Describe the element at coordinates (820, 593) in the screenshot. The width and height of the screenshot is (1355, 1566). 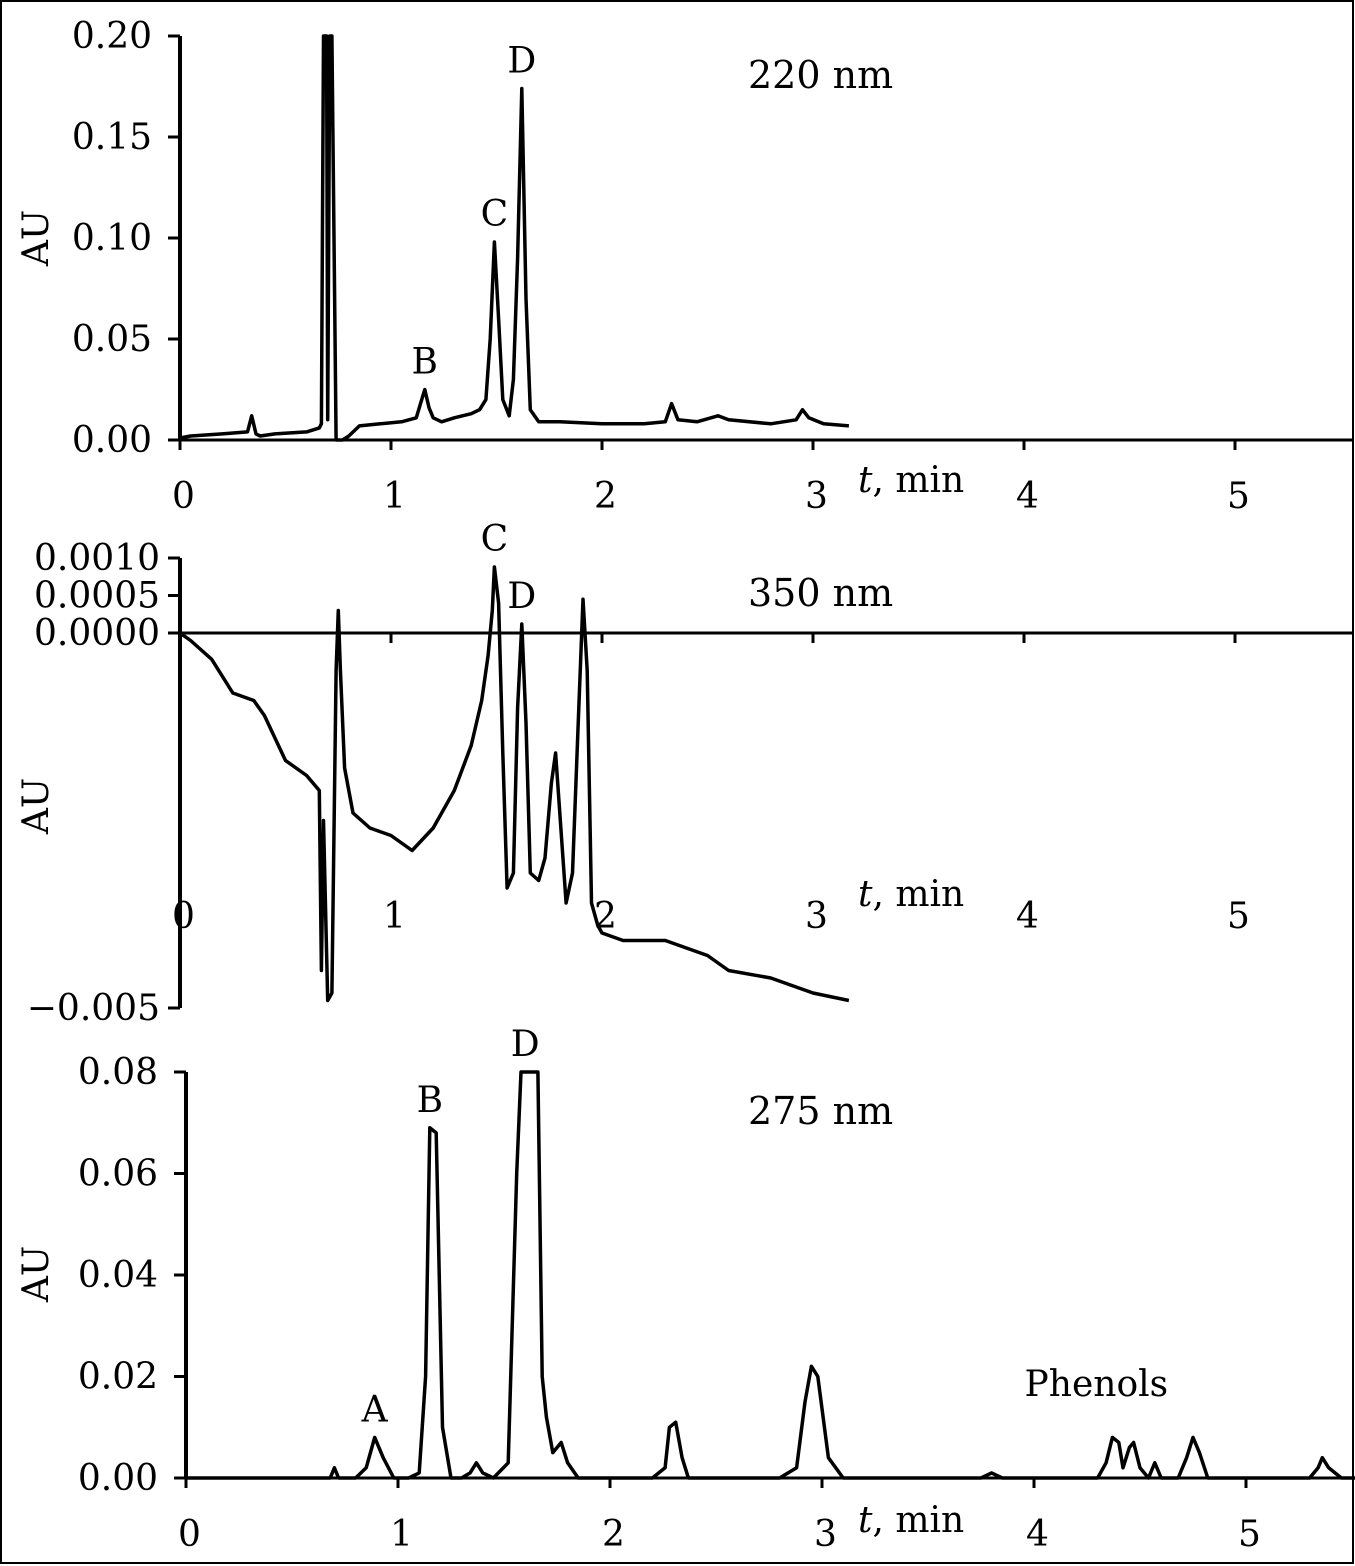
I see `wavelength-annotation: 350 nm` at that location.